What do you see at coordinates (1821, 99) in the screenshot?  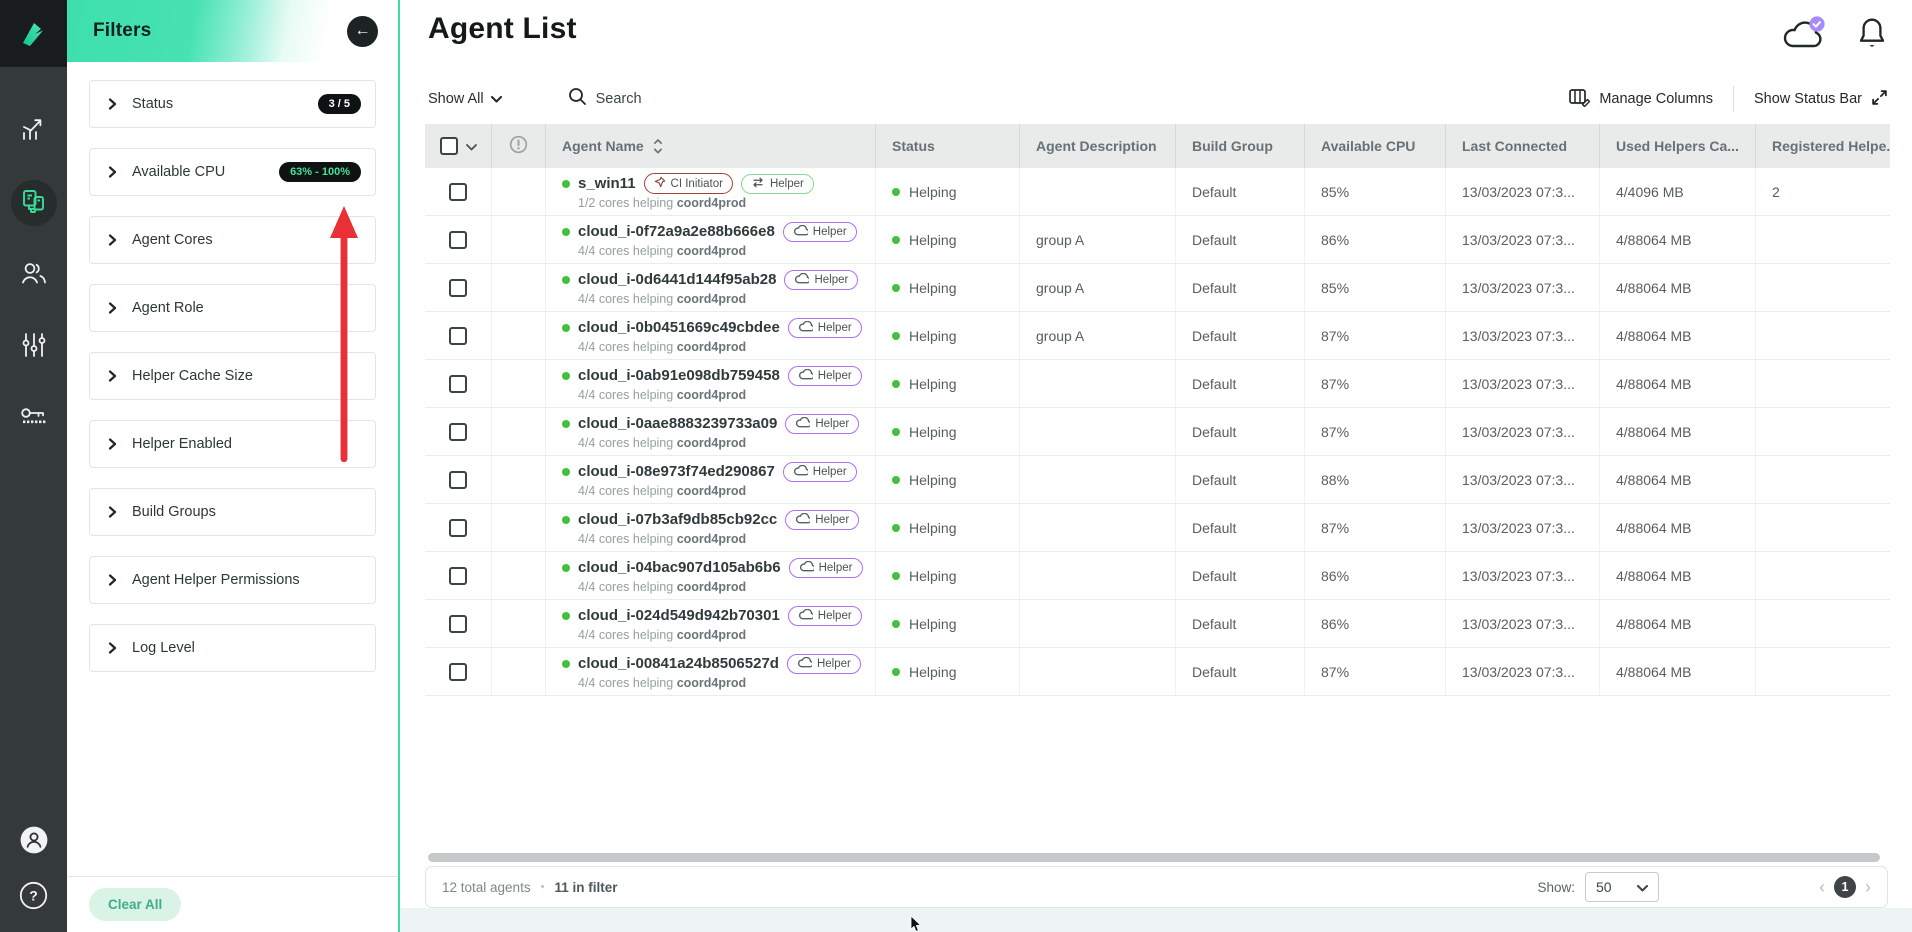 I see `show-status-bar-button: Show Status Bar` at bounding box center [1821, 99].